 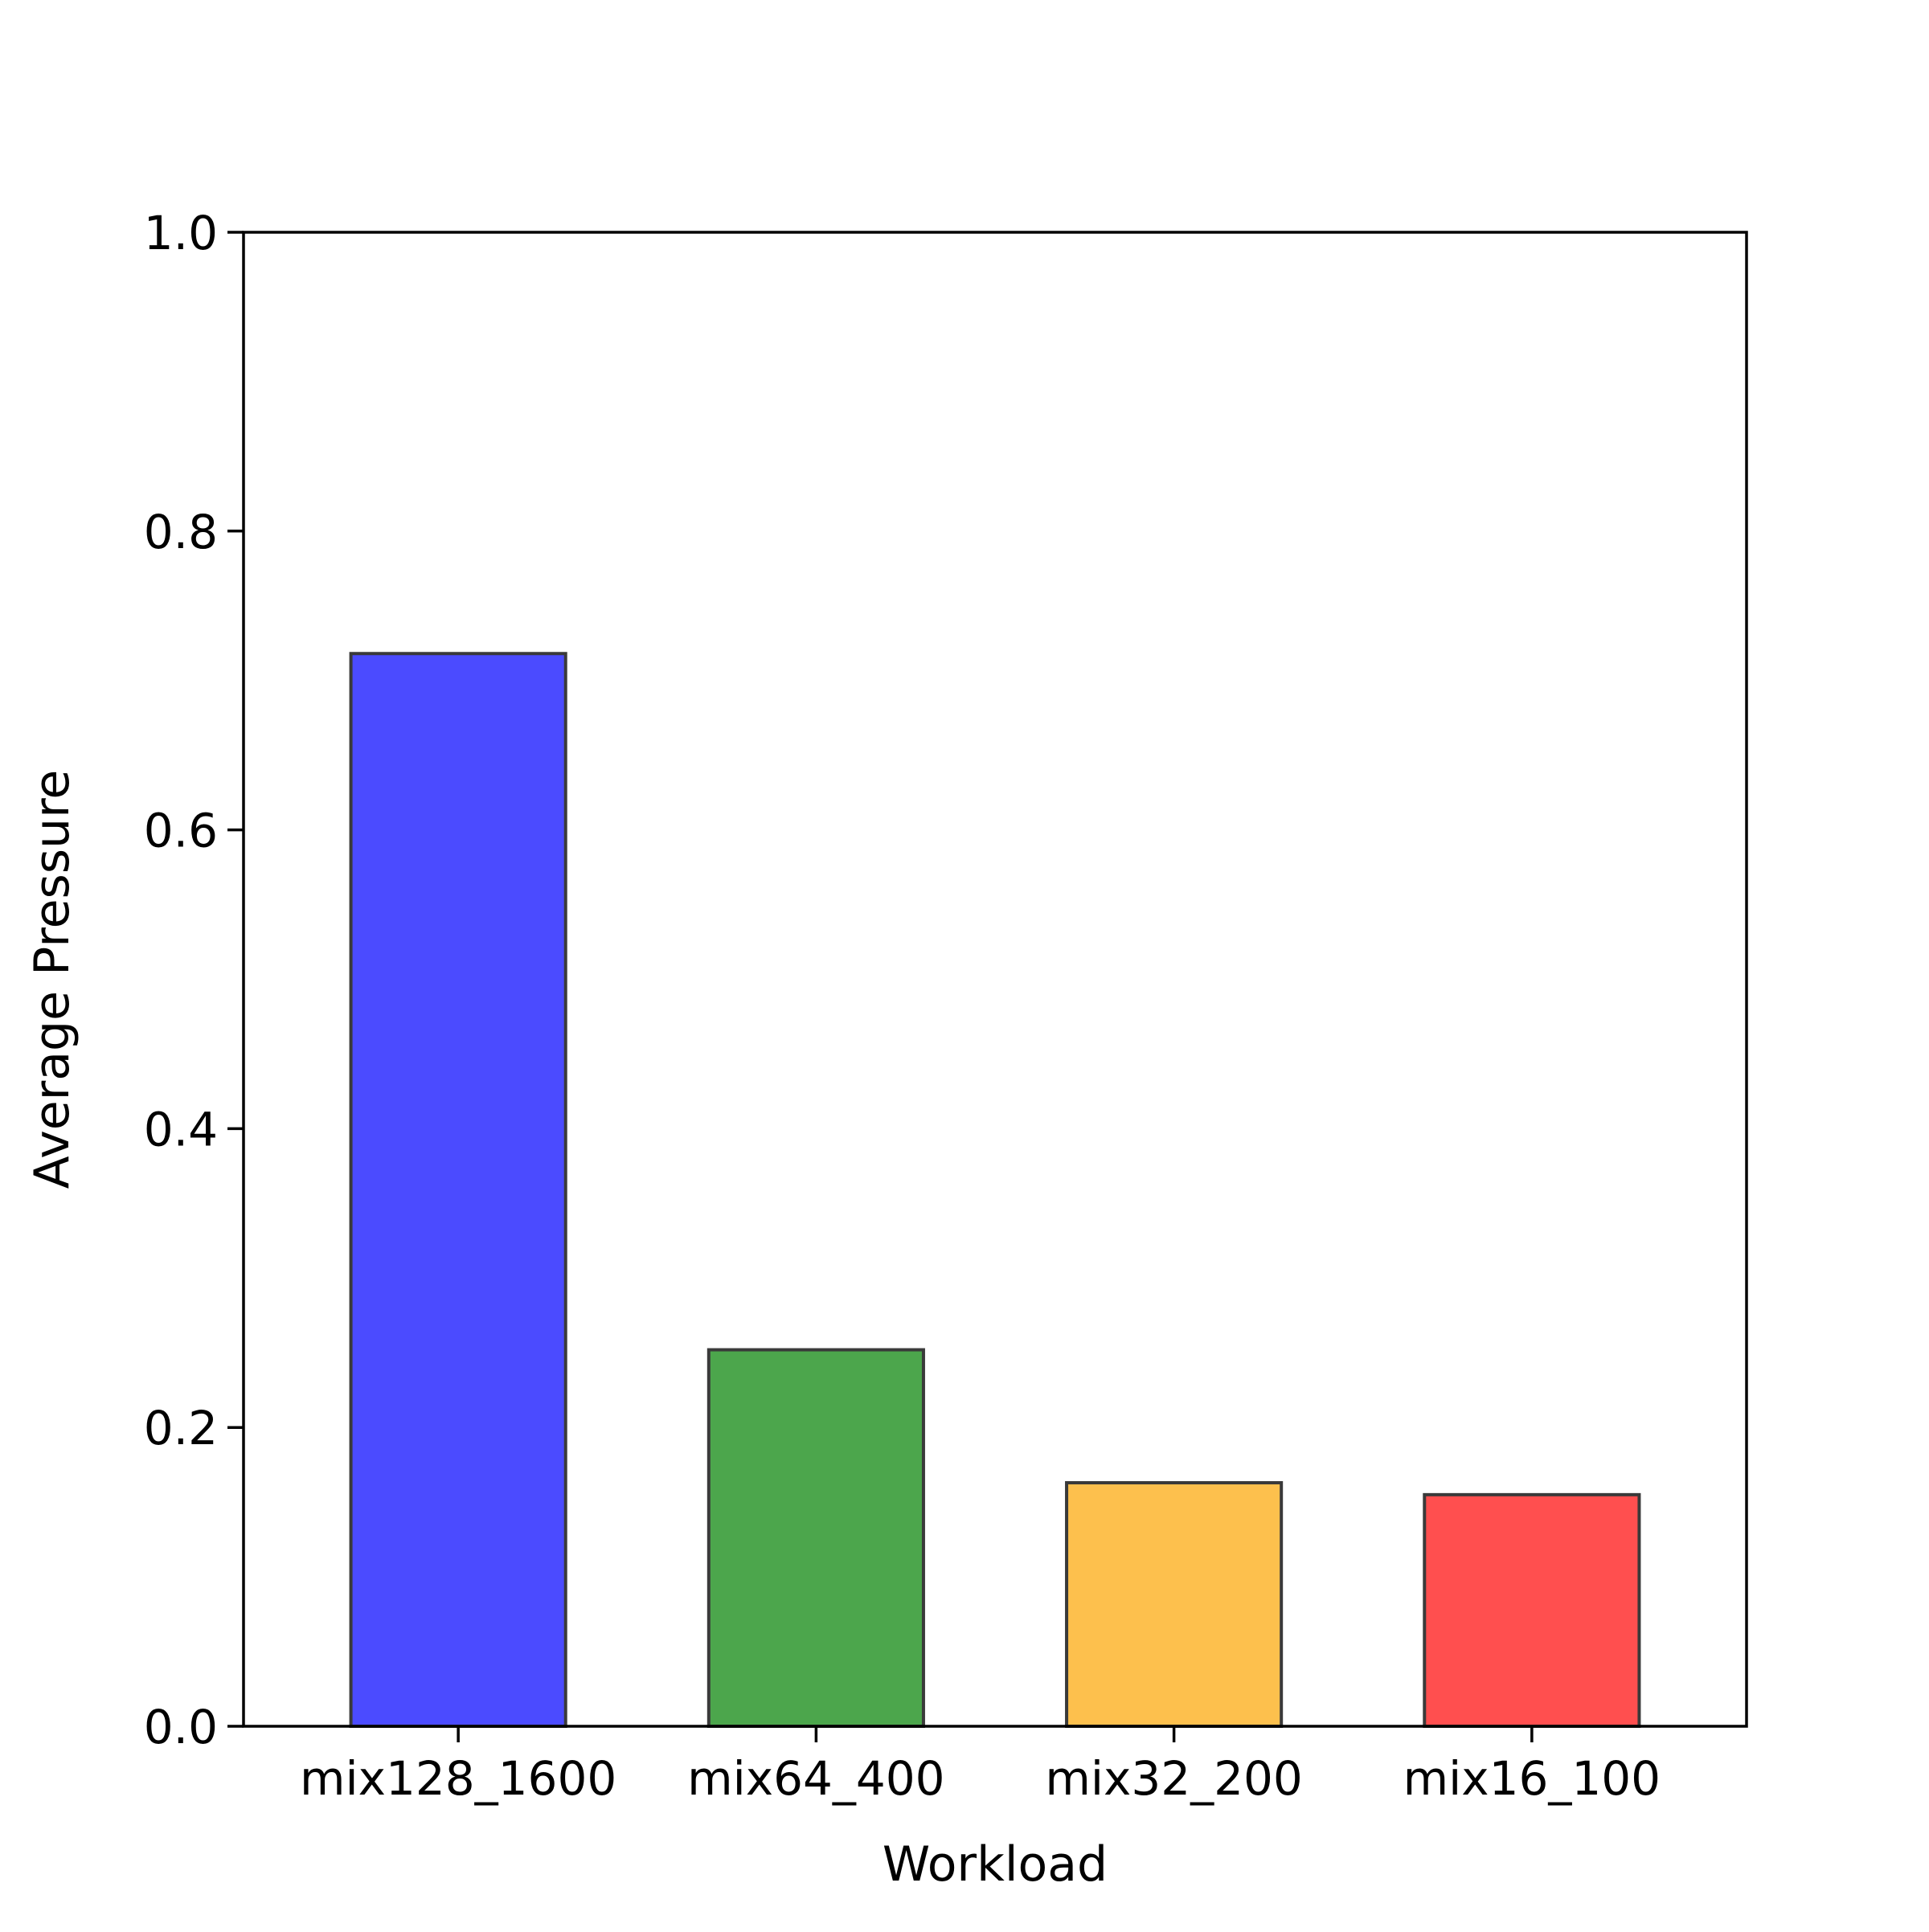 I want to click on x-tick-label: mix16_100, so click(x=1532, y=1778).